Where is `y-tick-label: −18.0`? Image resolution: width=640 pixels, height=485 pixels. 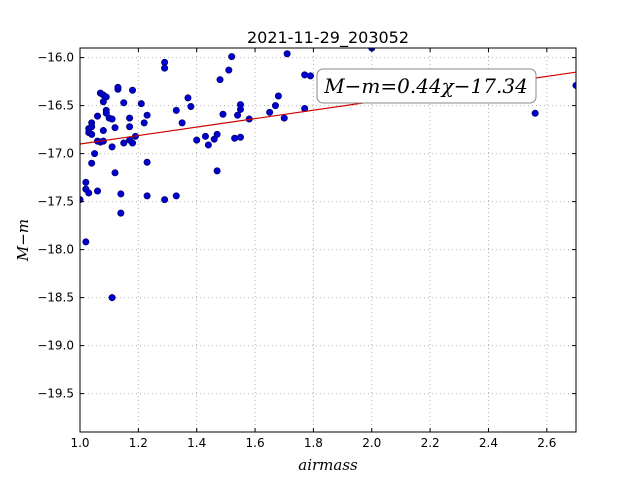
y-tick-label: −18.0 is located at coordinates (55, 250).